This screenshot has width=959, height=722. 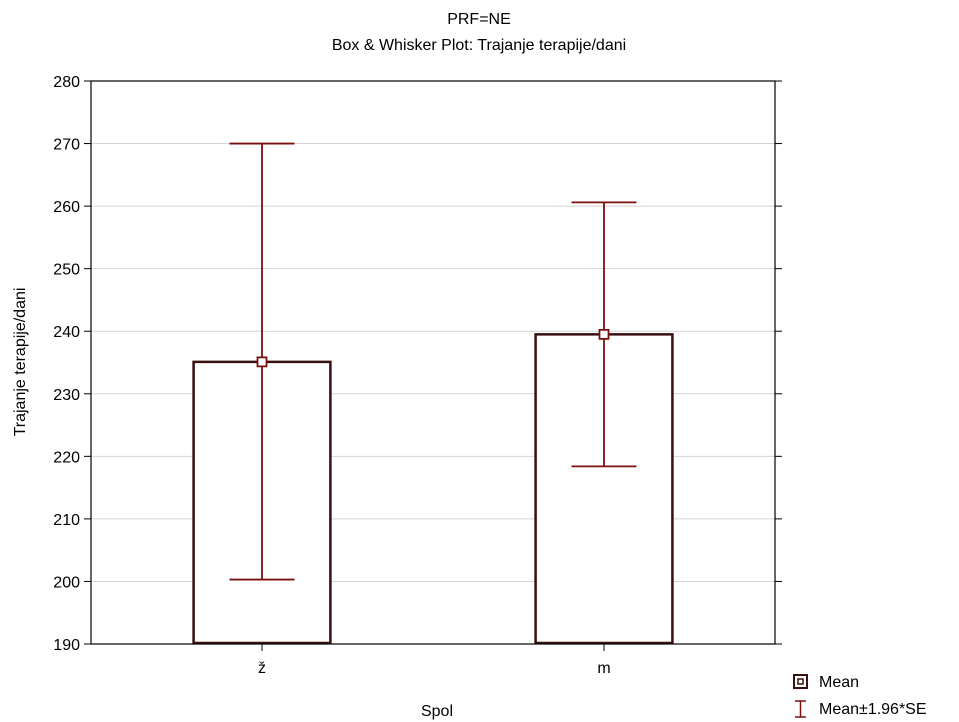 I want to click on y-tick-label: 260, so click(x=66, y=207).